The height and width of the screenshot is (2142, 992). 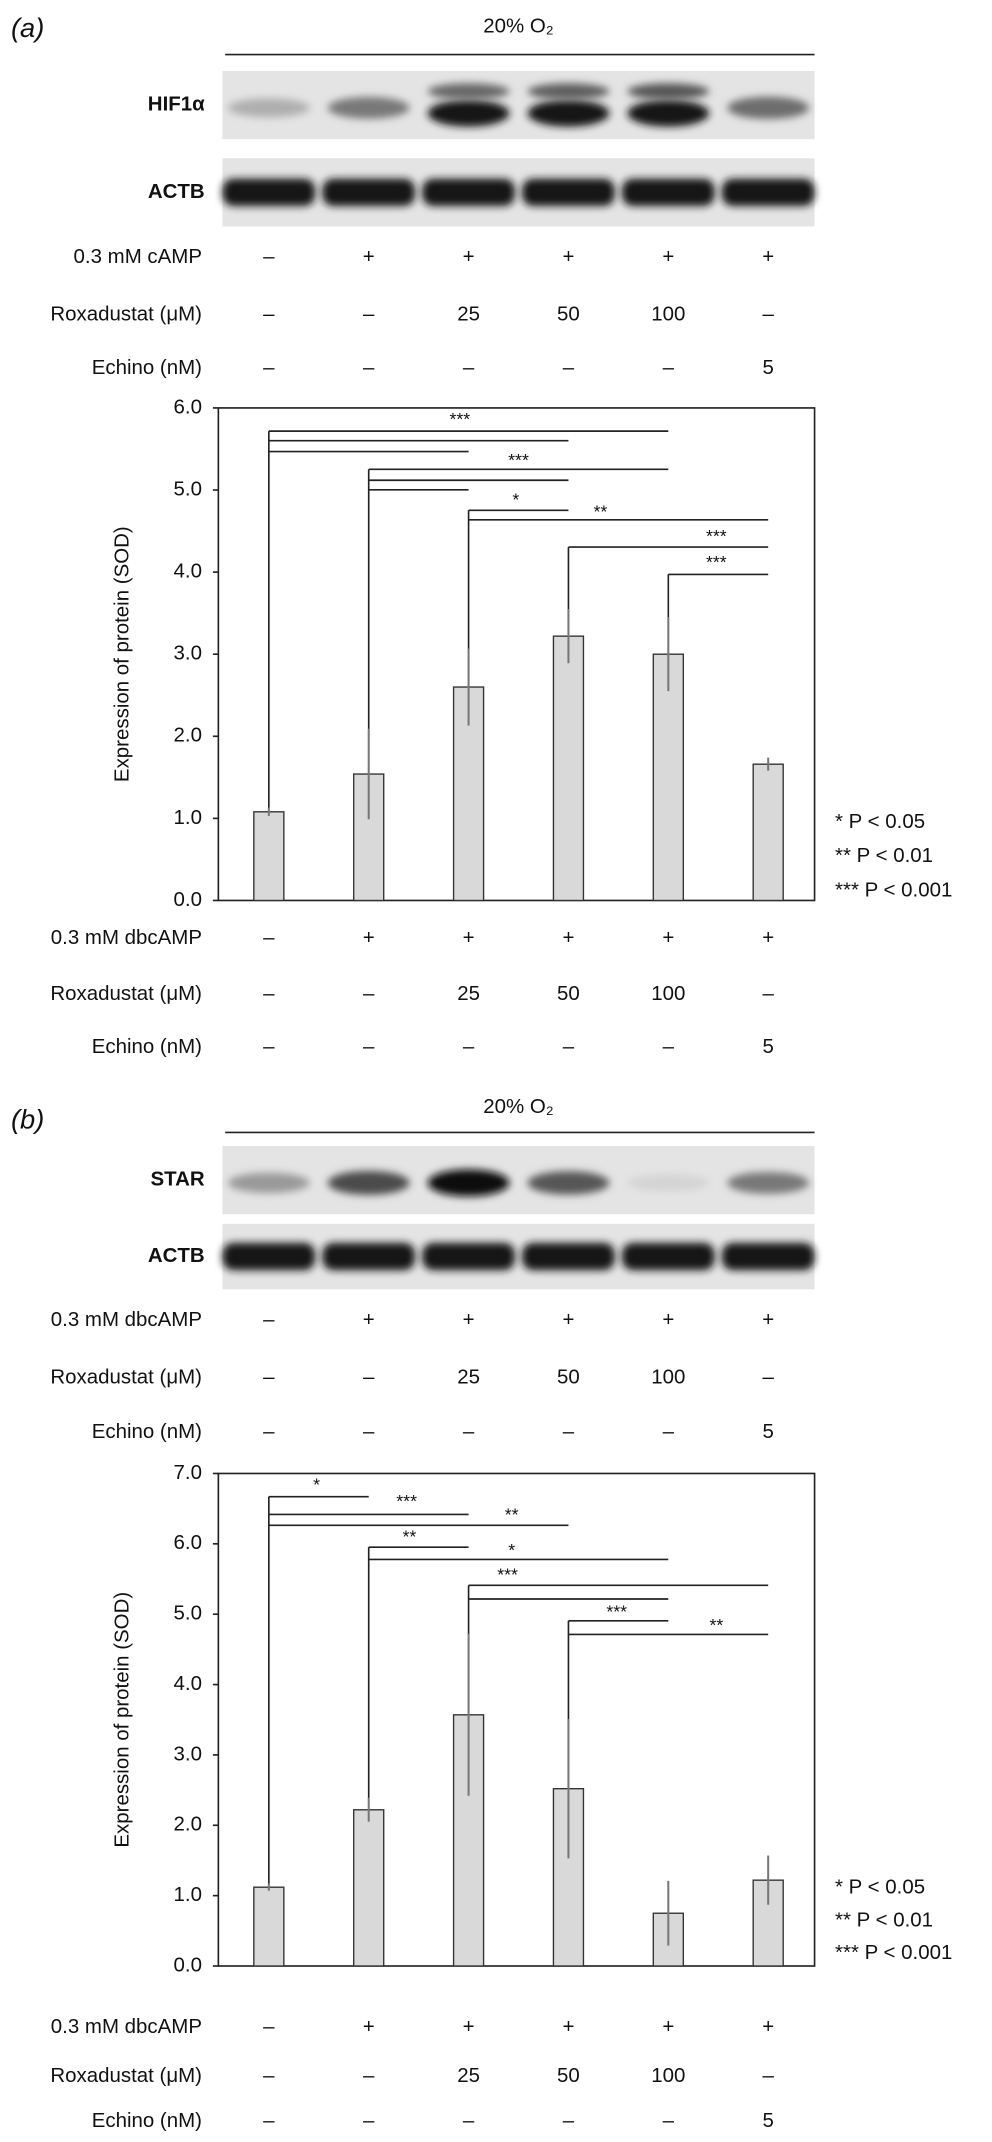 What do you see at coordinates (880, 1887) in the screenshot?
I see `legend-entry: * P < 0.05` at bounding box center [880, 1887].